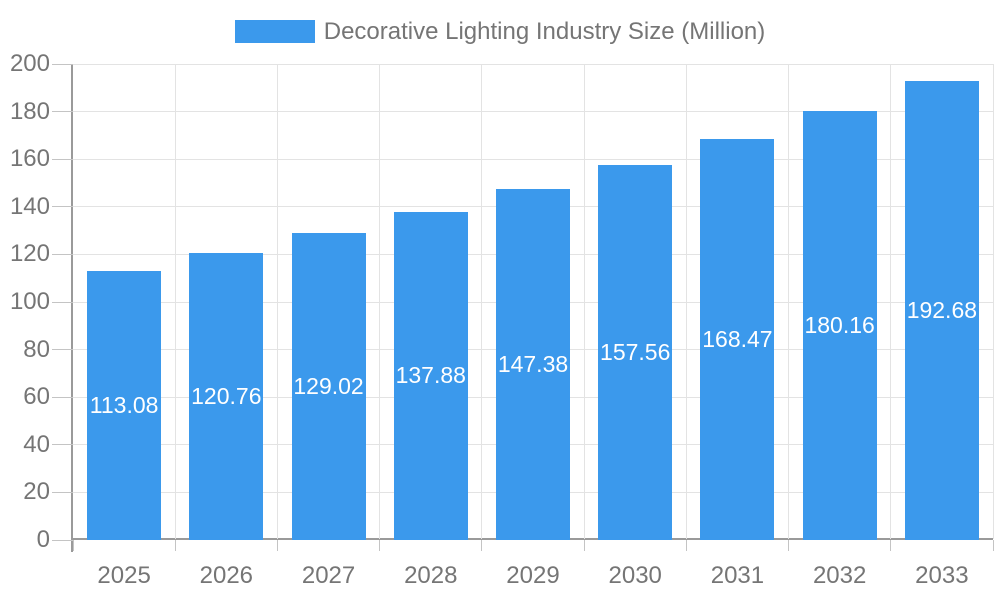 The height and width of the screenshot is (600, 1000). I want to click on bar-value-label: 147.38, so click(533, 364).